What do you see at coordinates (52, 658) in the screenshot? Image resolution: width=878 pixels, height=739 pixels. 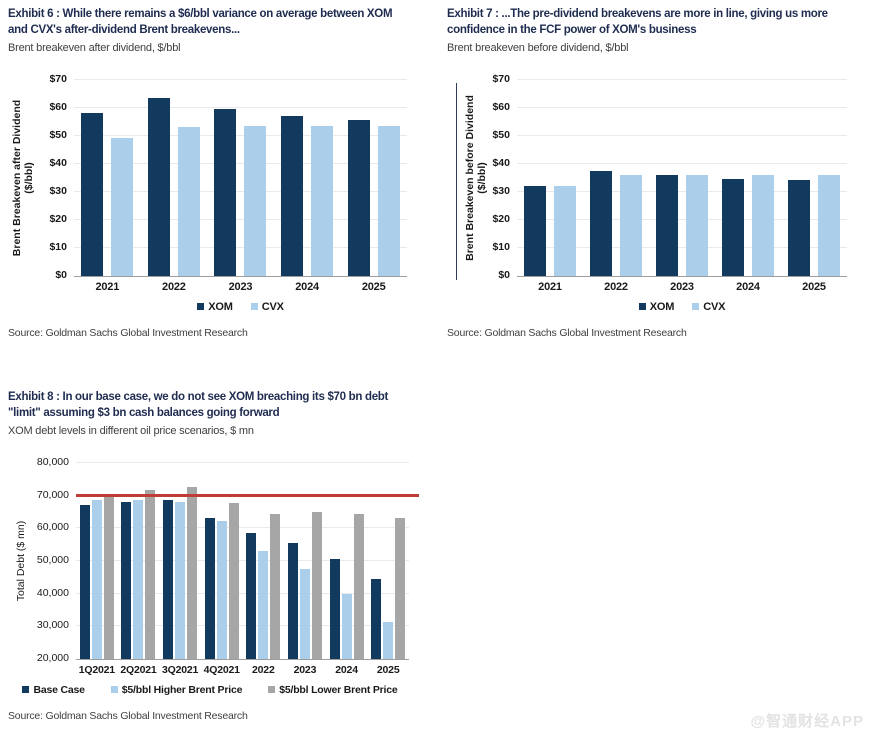 I see `y-tick-label: 20,000` at bounding box center [52, 658].